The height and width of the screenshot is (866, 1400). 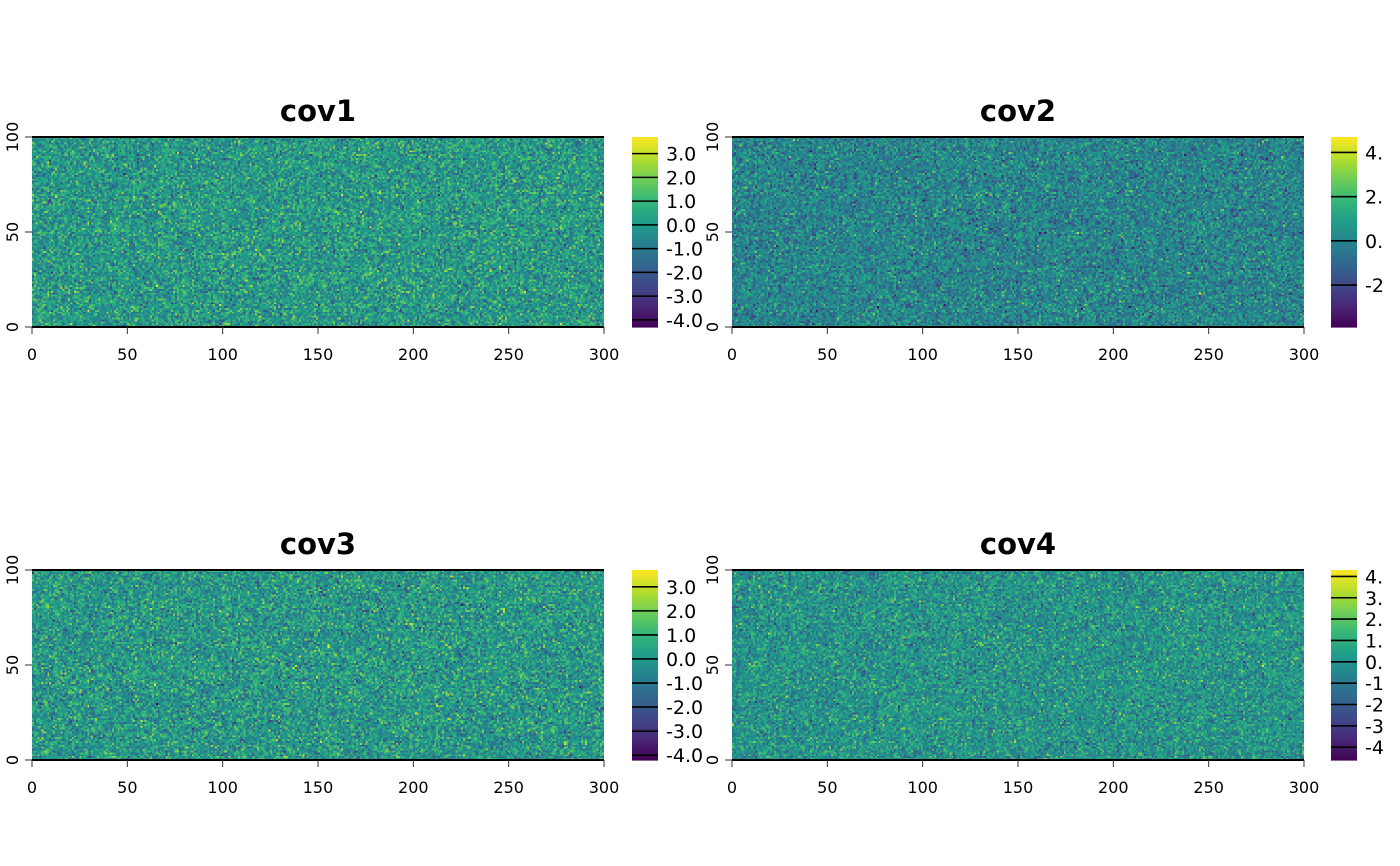 What do you see at coordinates (318, 111) in the screenshot?
I see `chart-title: cov1` at bounding box center [318, 111].